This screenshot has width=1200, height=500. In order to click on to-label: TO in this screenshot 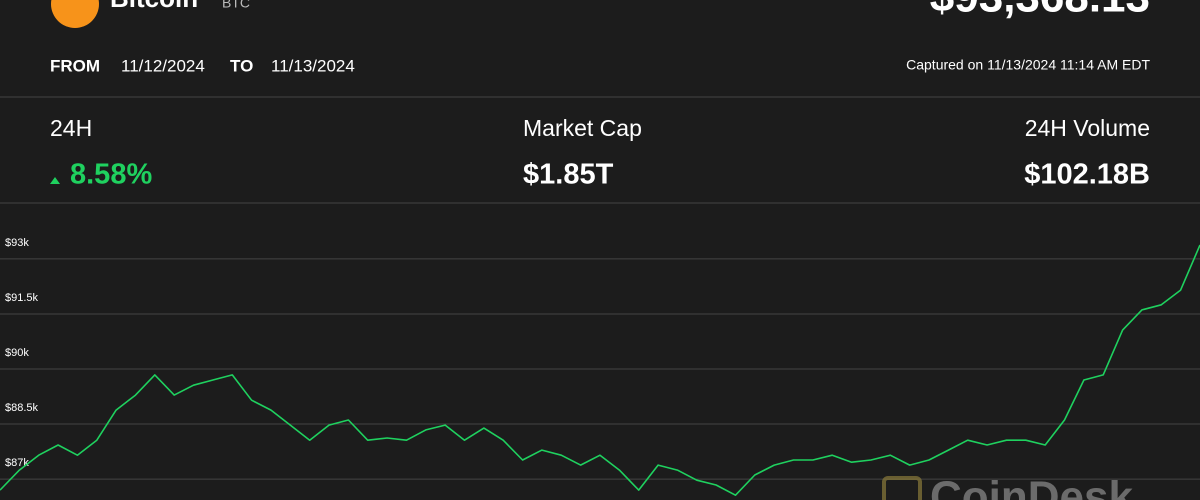, I will do `click(241, 65)`.